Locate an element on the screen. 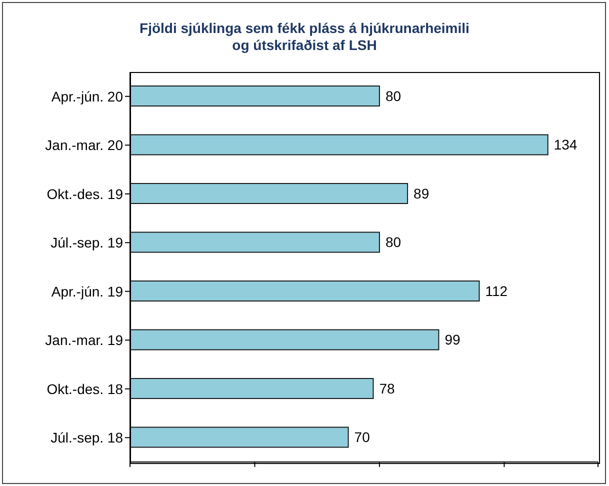  data-label: 89 is located at coordinates (422, 193).